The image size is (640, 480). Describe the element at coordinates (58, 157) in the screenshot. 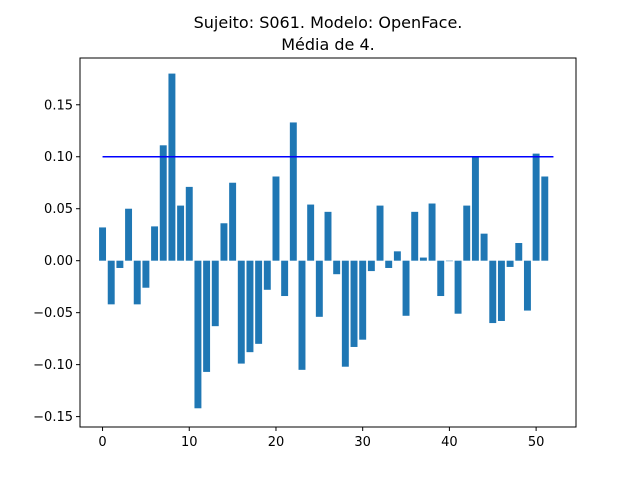

I see `y-tick-label: 0.10` at that location.